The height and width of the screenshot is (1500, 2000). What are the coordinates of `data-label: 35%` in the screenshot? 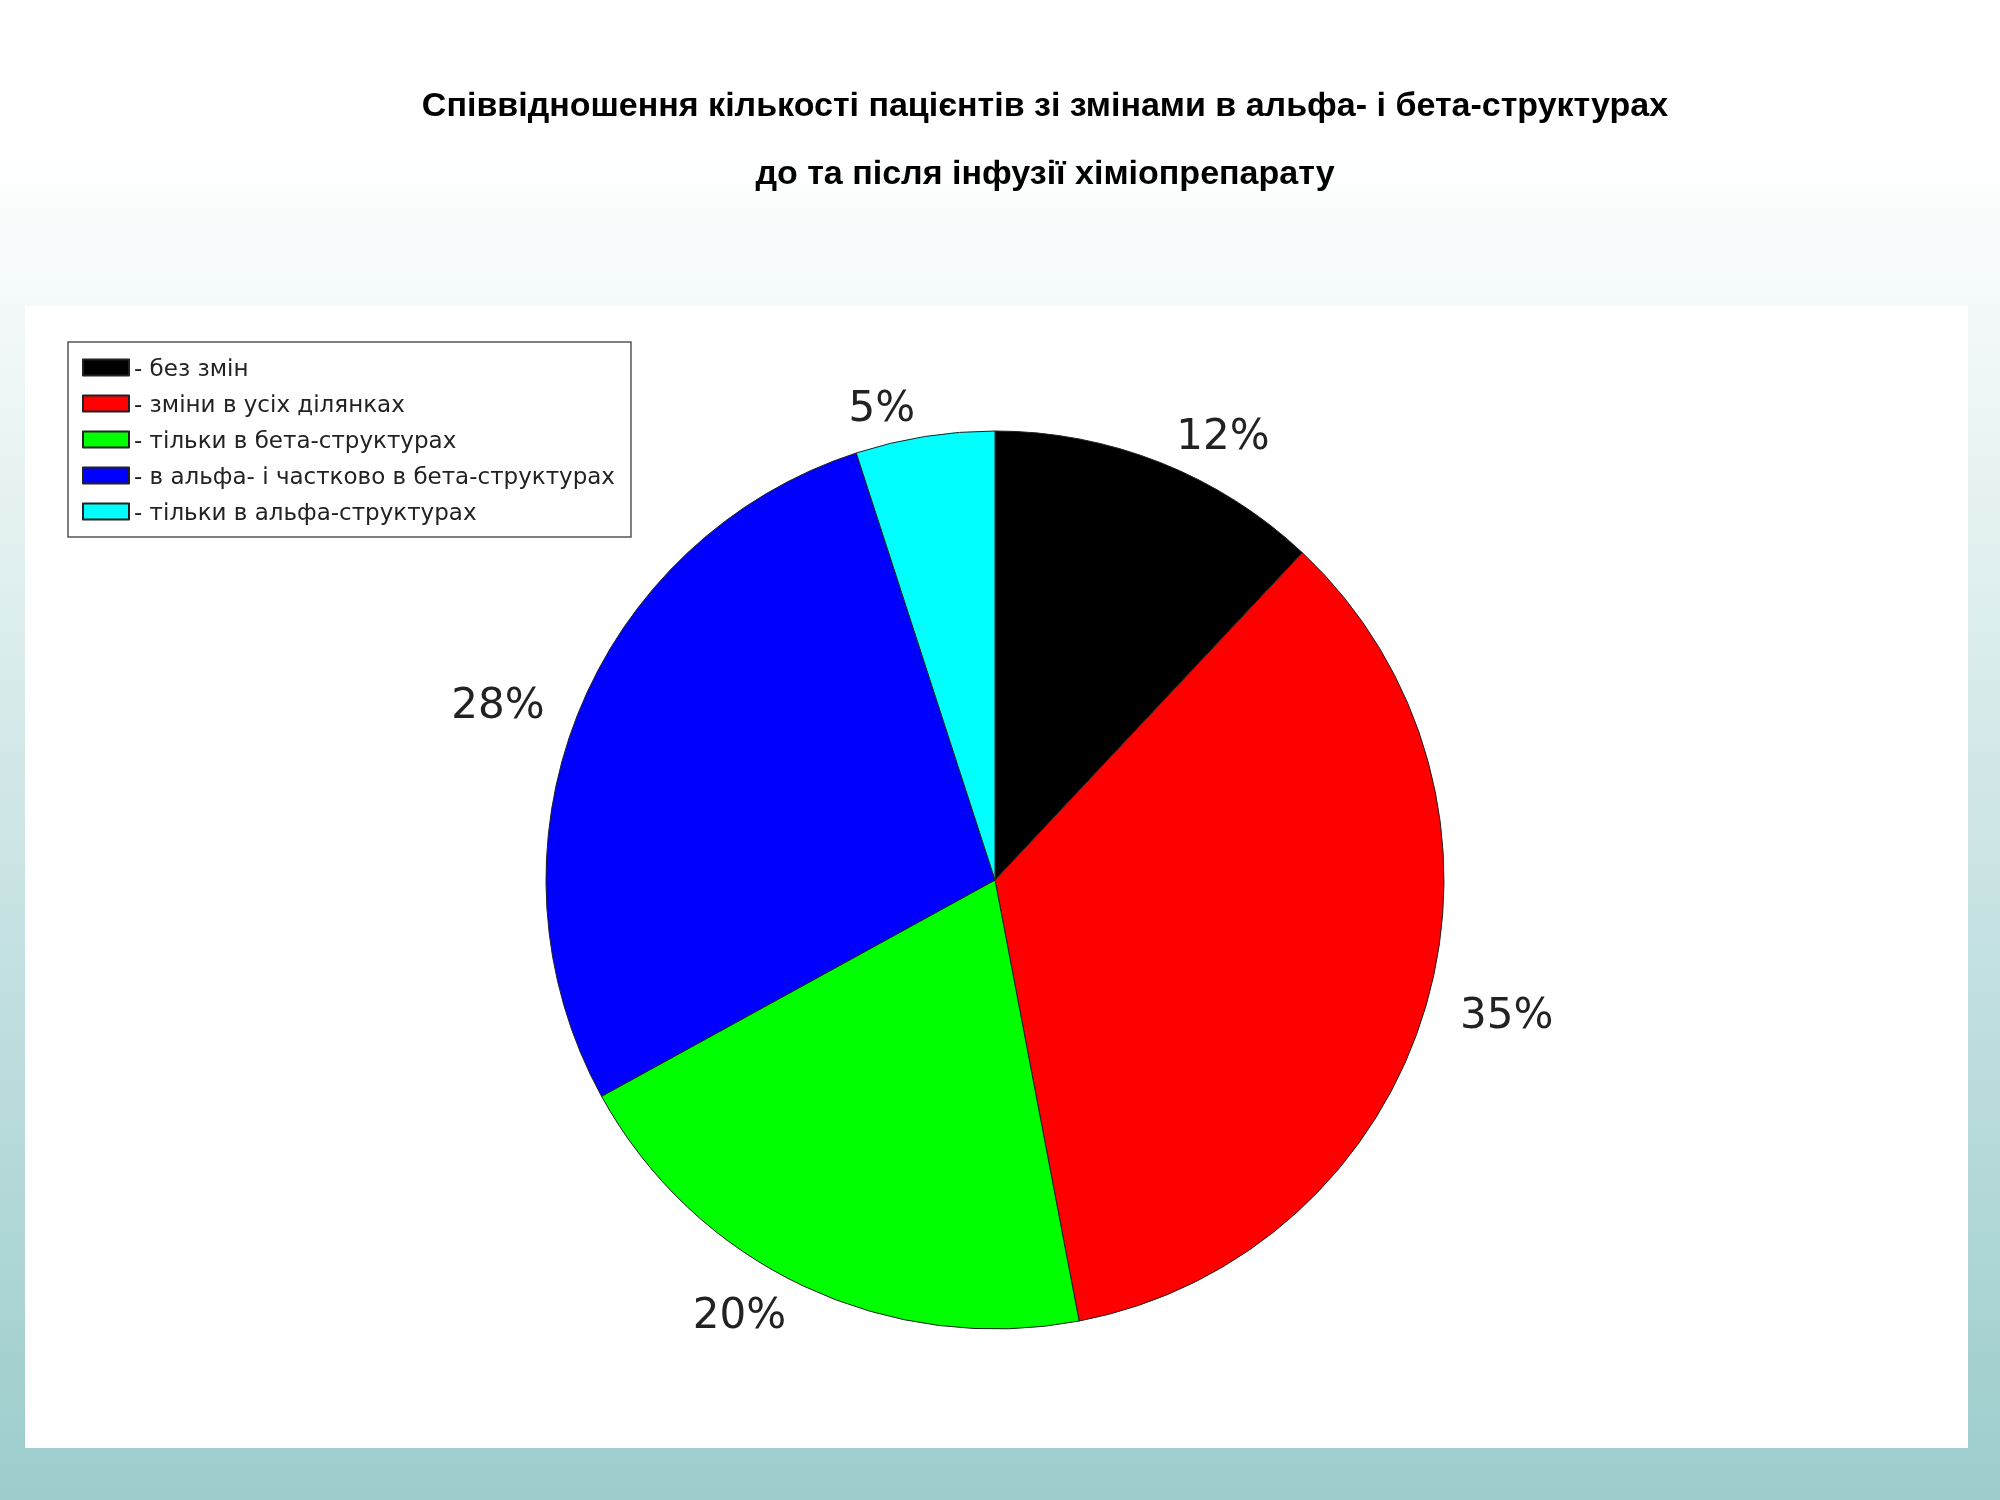 It's located at (1506, 1014).